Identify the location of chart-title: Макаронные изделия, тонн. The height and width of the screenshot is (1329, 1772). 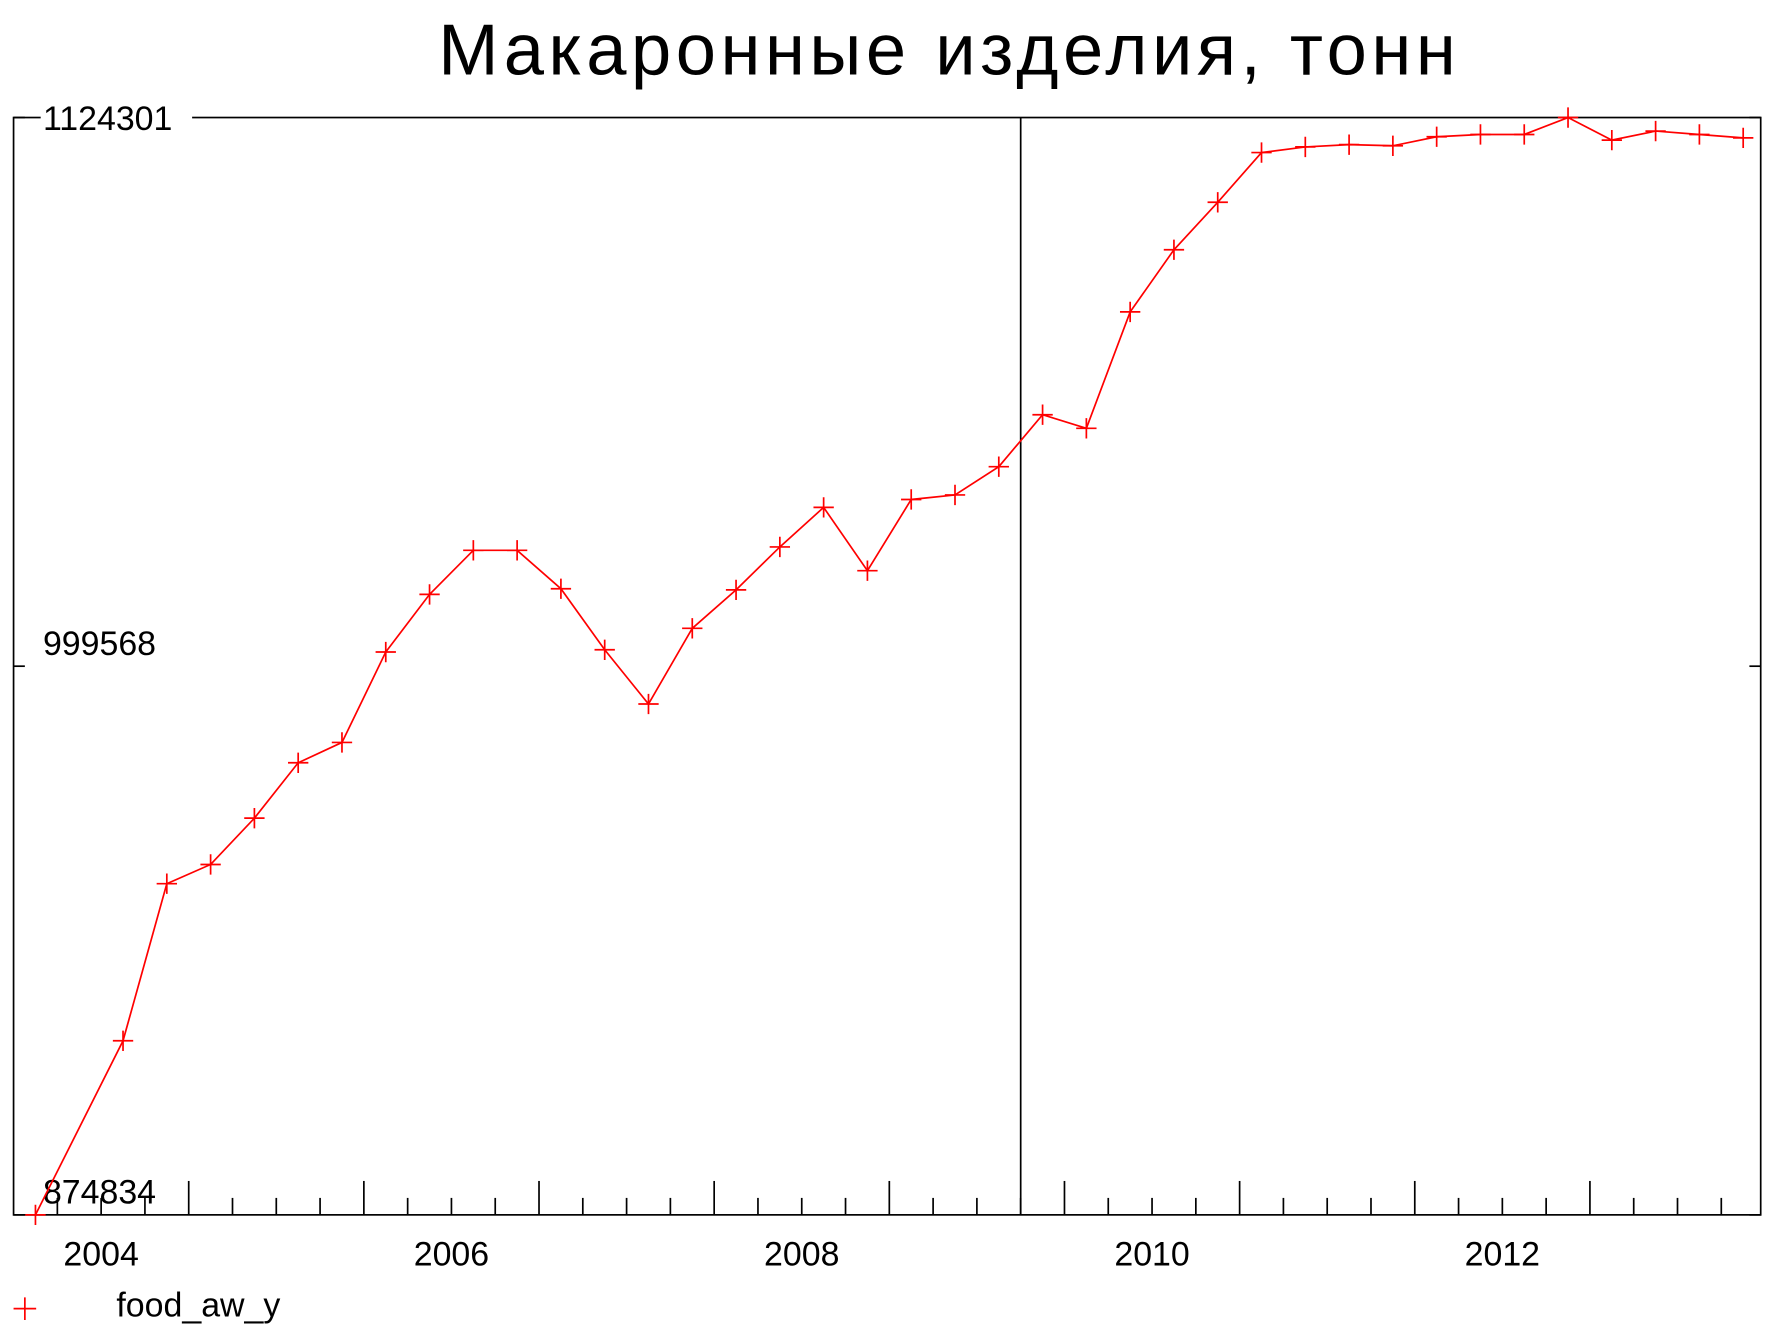
(949, 51).